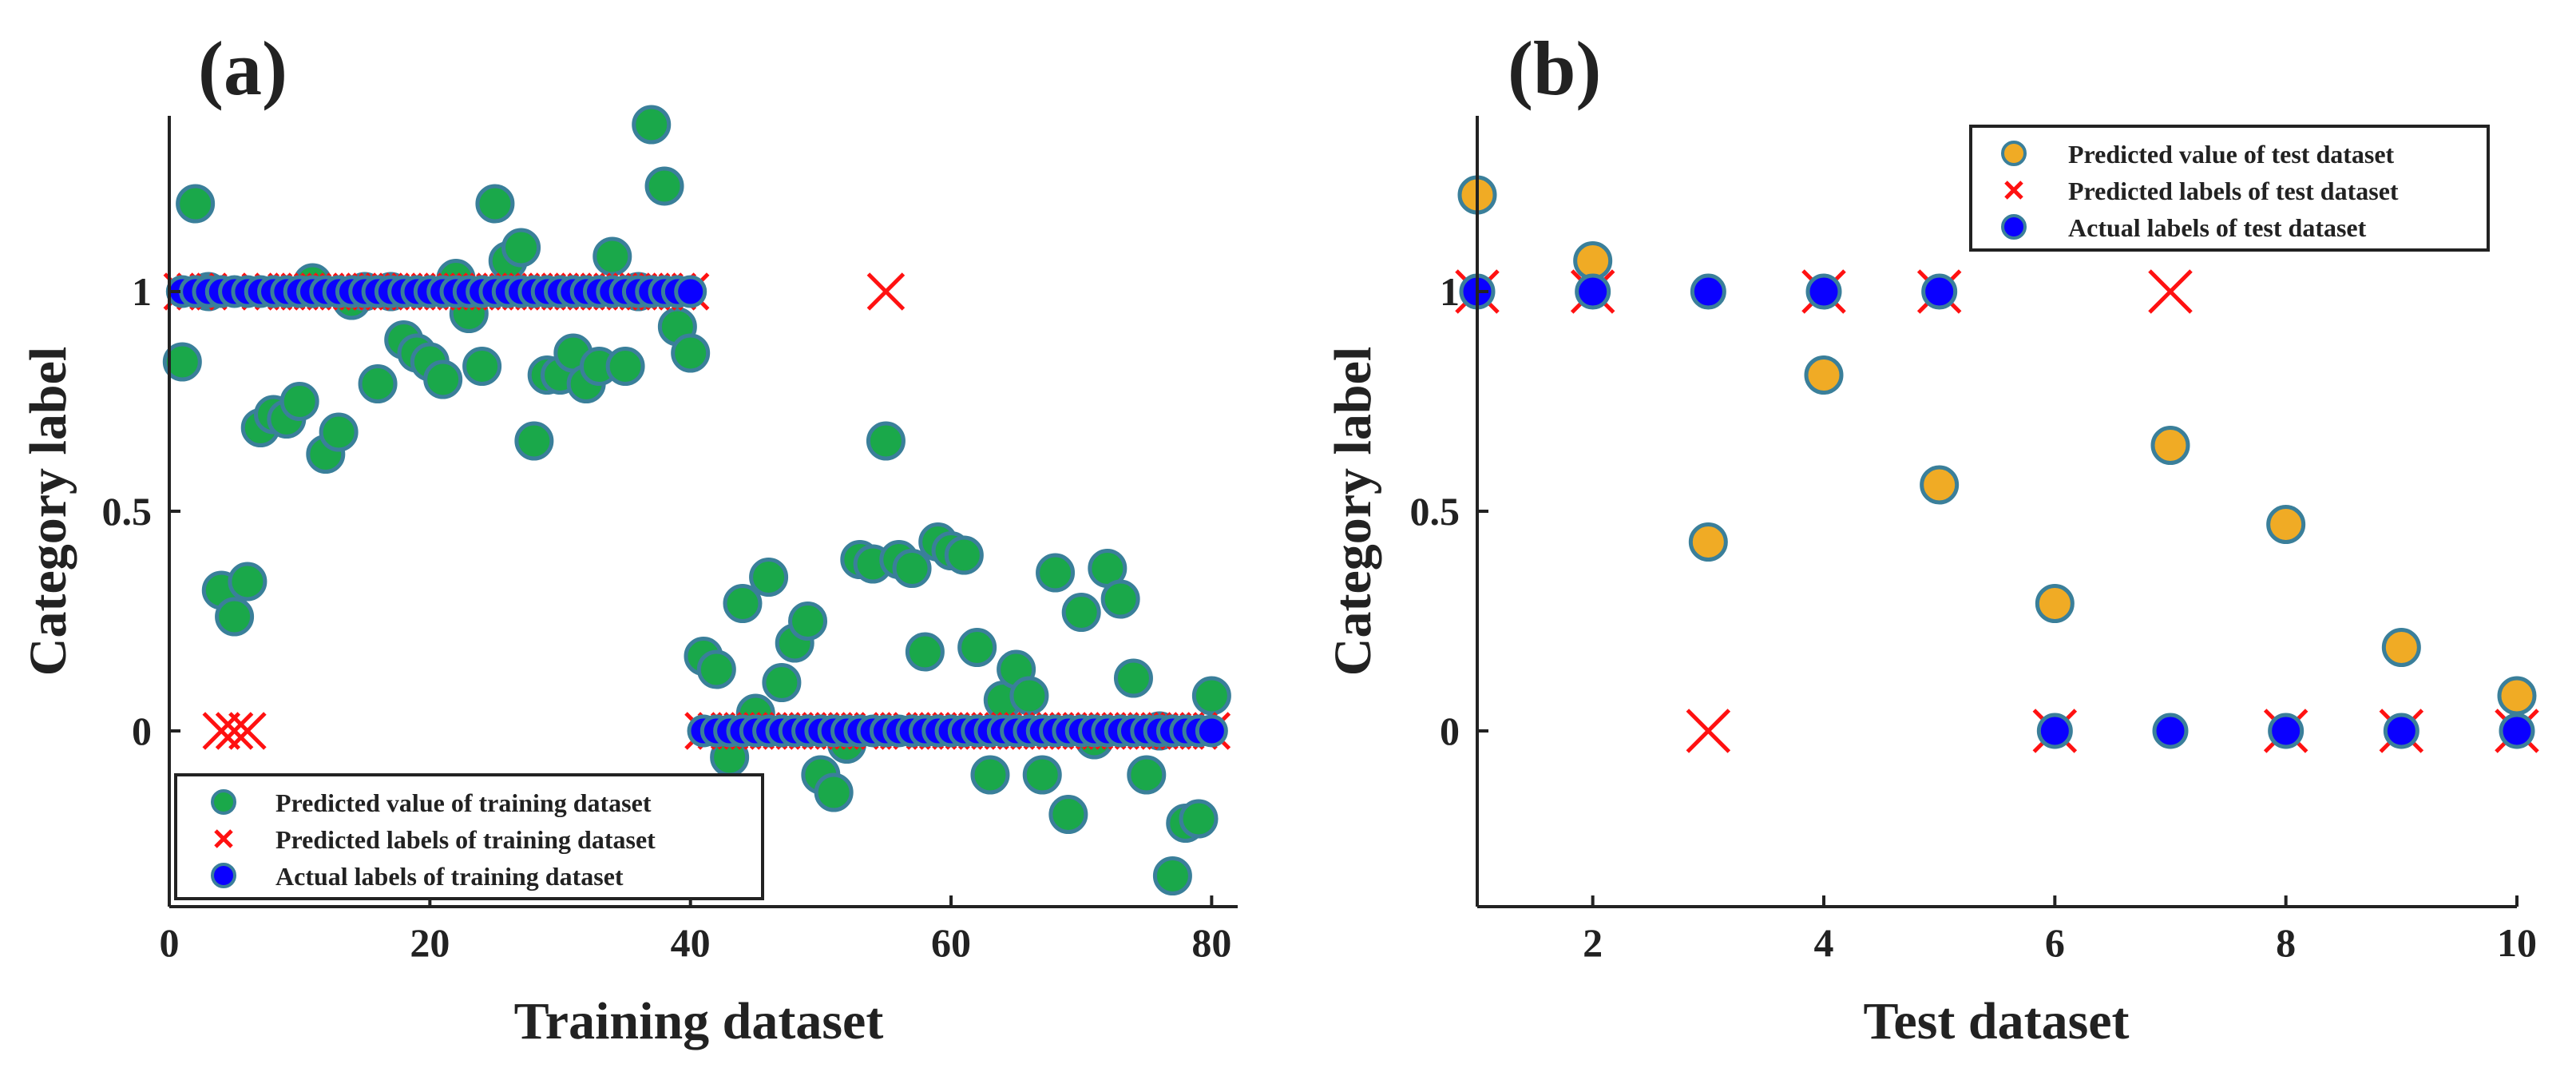 Image resolution: width=2576 pixels, height=1076 pixels. Describe the element at coordinates (691, 942) in the screenshot. I see `panel-a-x-tick-label: 40` at that location.